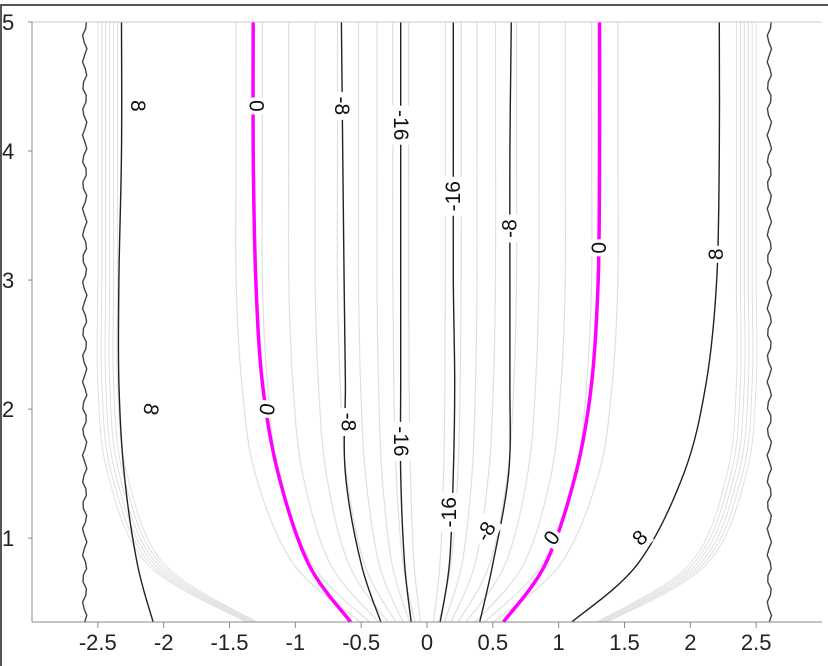 This screenshot has height=666, width=828. Describe the element at coordinates (8, 22) in the screenshot. I see `y-tick-label: 5` at that location.